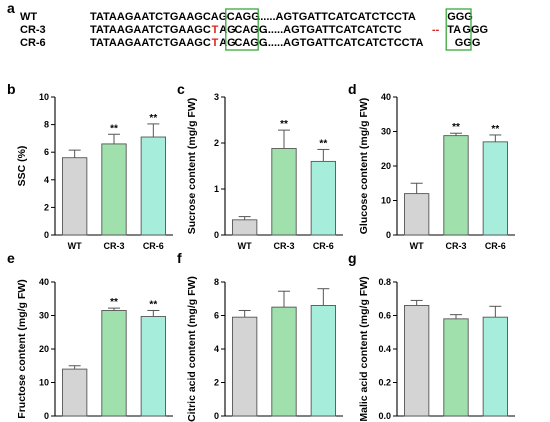 The height and width of the screenshot is (422, 550). What do you see at coordinates (28, 17) in the screenshot?
I see `sequence-row-label: WT` at bounding box center [28, 17].